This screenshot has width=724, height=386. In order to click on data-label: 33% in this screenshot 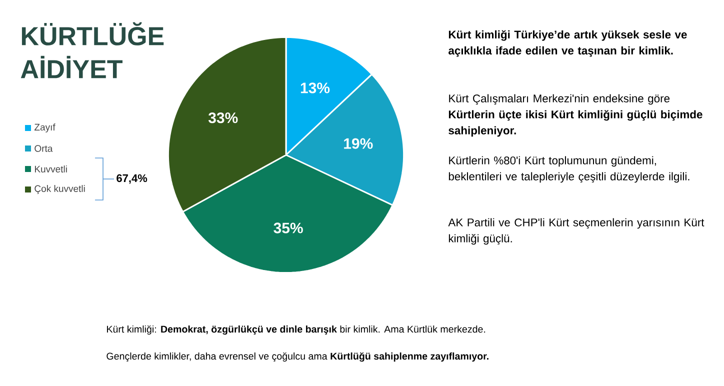, I will do `click(223, 118)`.